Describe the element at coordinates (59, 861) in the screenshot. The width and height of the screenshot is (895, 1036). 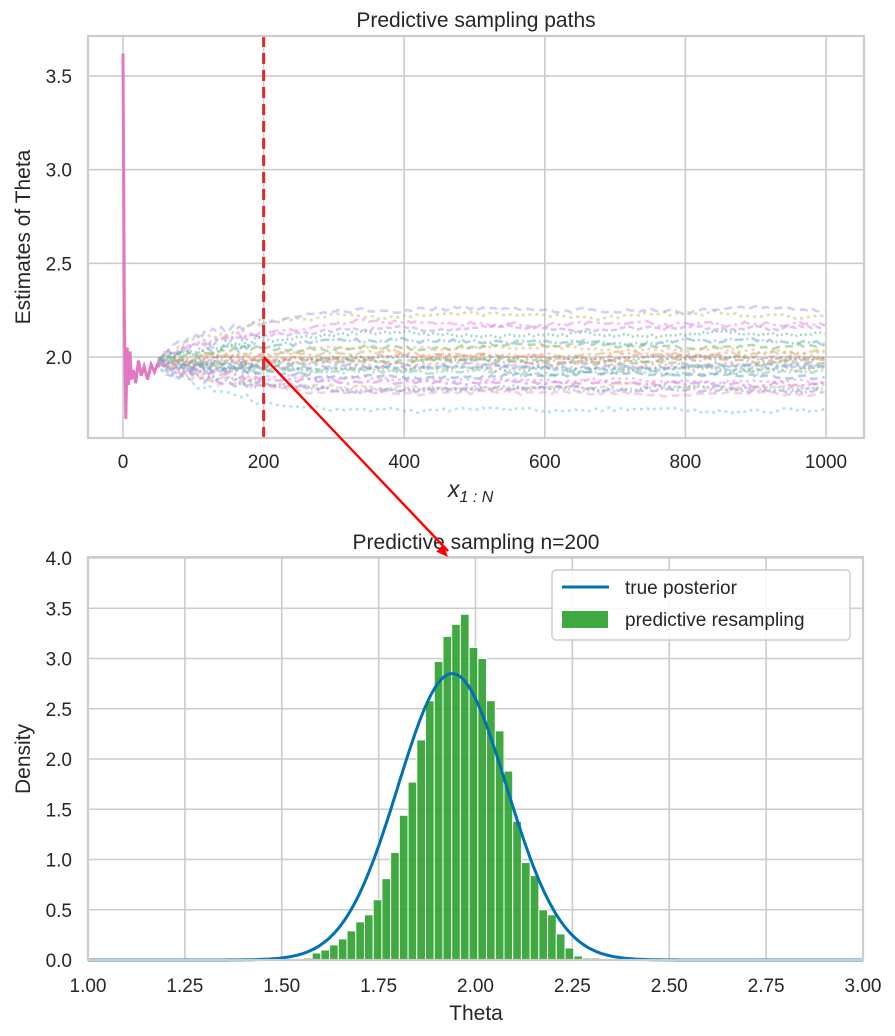
I see `bottom-y-tick-label: 1.0` at that location.